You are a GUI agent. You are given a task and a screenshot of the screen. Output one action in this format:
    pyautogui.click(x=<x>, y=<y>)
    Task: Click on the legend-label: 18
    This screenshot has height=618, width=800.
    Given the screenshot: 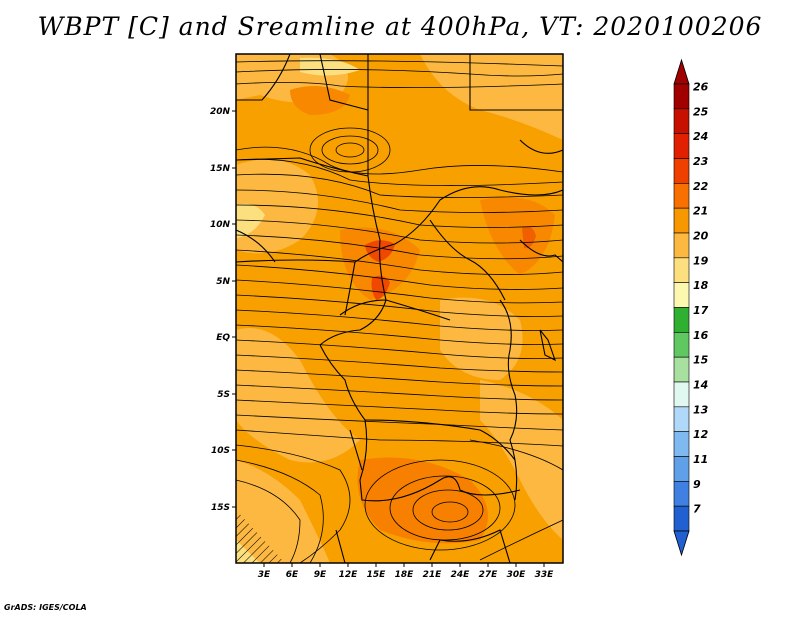 What is the action you would take?
    pyautogui.click(x=701, y=285)
    